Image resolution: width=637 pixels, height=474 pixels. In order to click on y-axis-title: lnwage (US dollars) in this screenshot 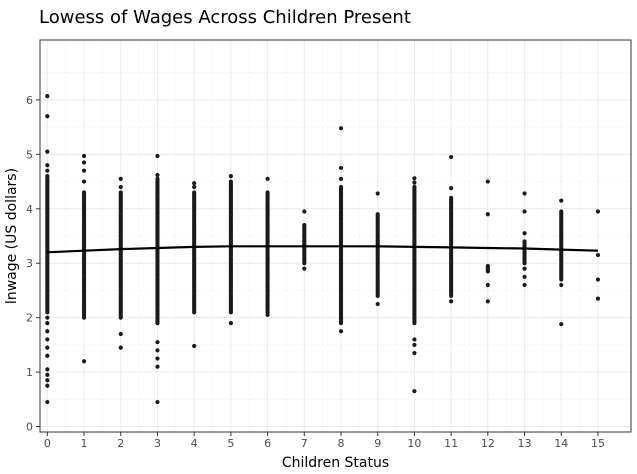, I will do `click(12, 236)`.